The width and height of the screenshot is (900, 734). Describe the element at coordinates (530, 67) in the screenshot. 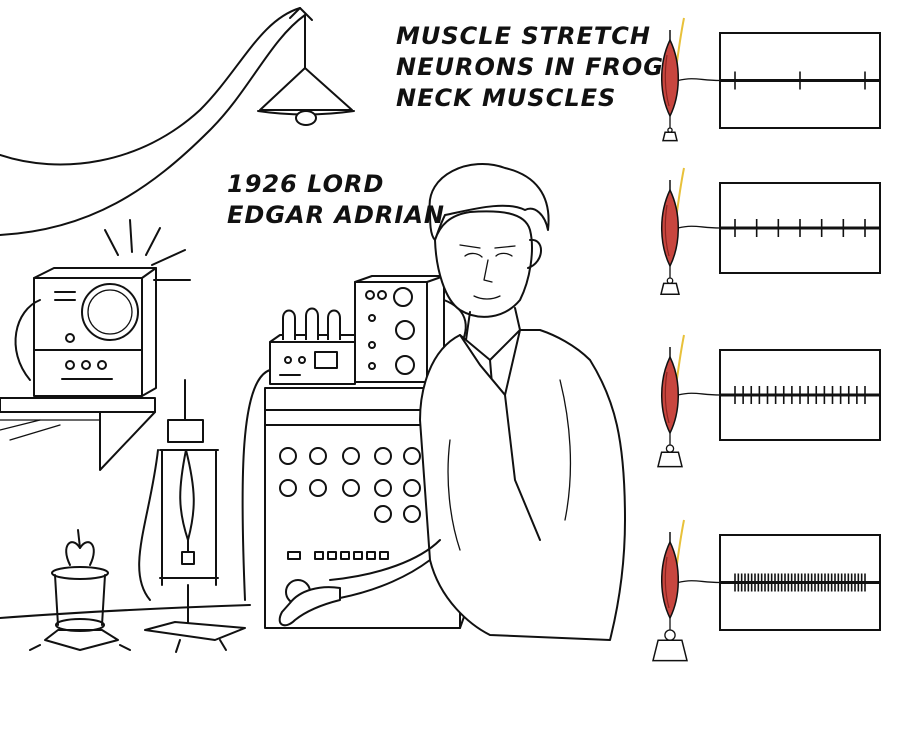

I see `title-line-2: Neurons in Frog` at that location.